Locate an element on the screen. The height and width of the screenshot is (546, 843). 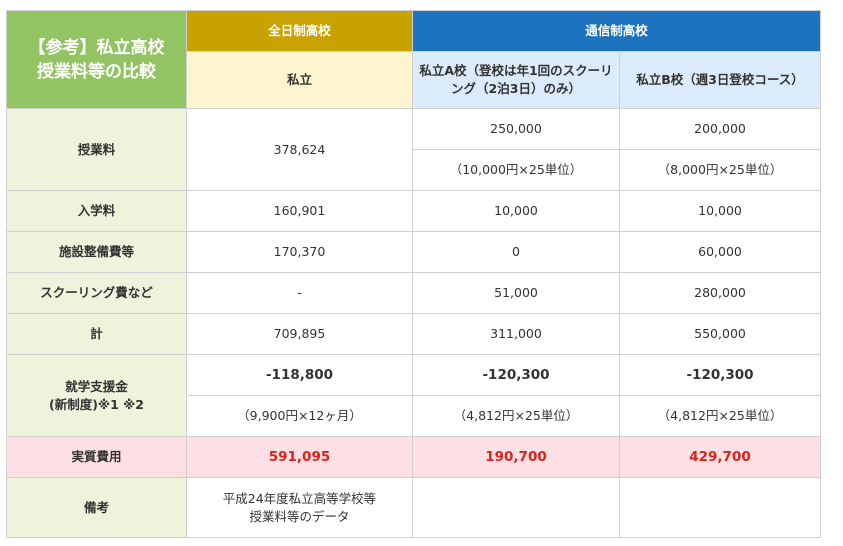
remarks-private: 平成24年度私立高等学校等 授業料等のデータ is located at coordinates (299, 507).